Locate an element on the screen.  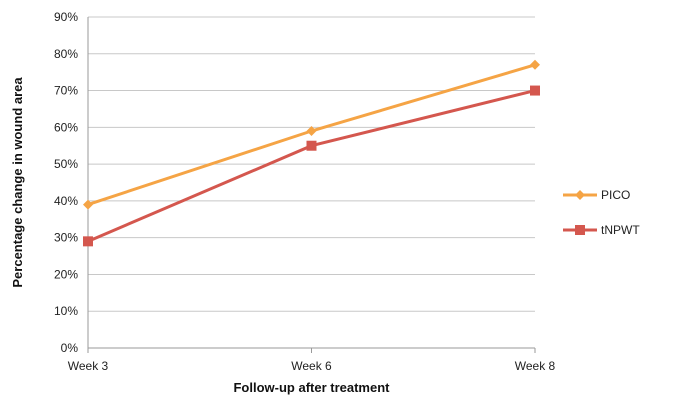
x-axis-title: Follow-up after treatment is located at coordinates (311, 387).